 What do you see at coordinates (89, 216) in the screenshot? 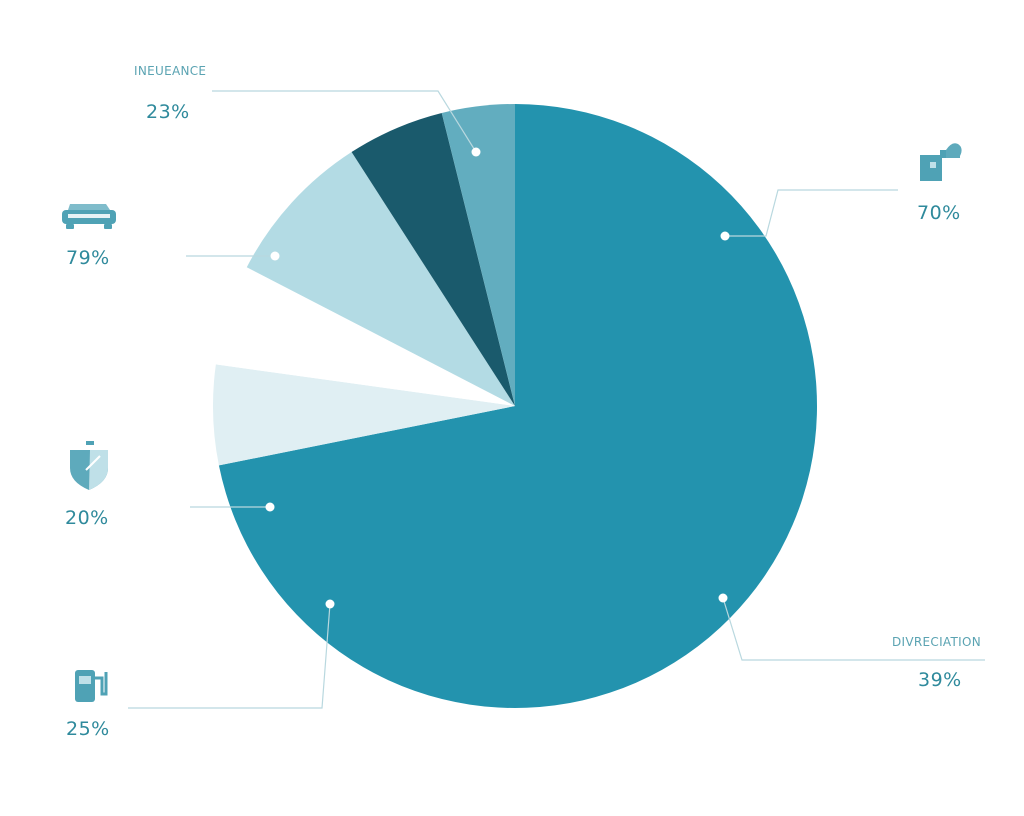
I see `car-icon` at bounding box center [89, 216].